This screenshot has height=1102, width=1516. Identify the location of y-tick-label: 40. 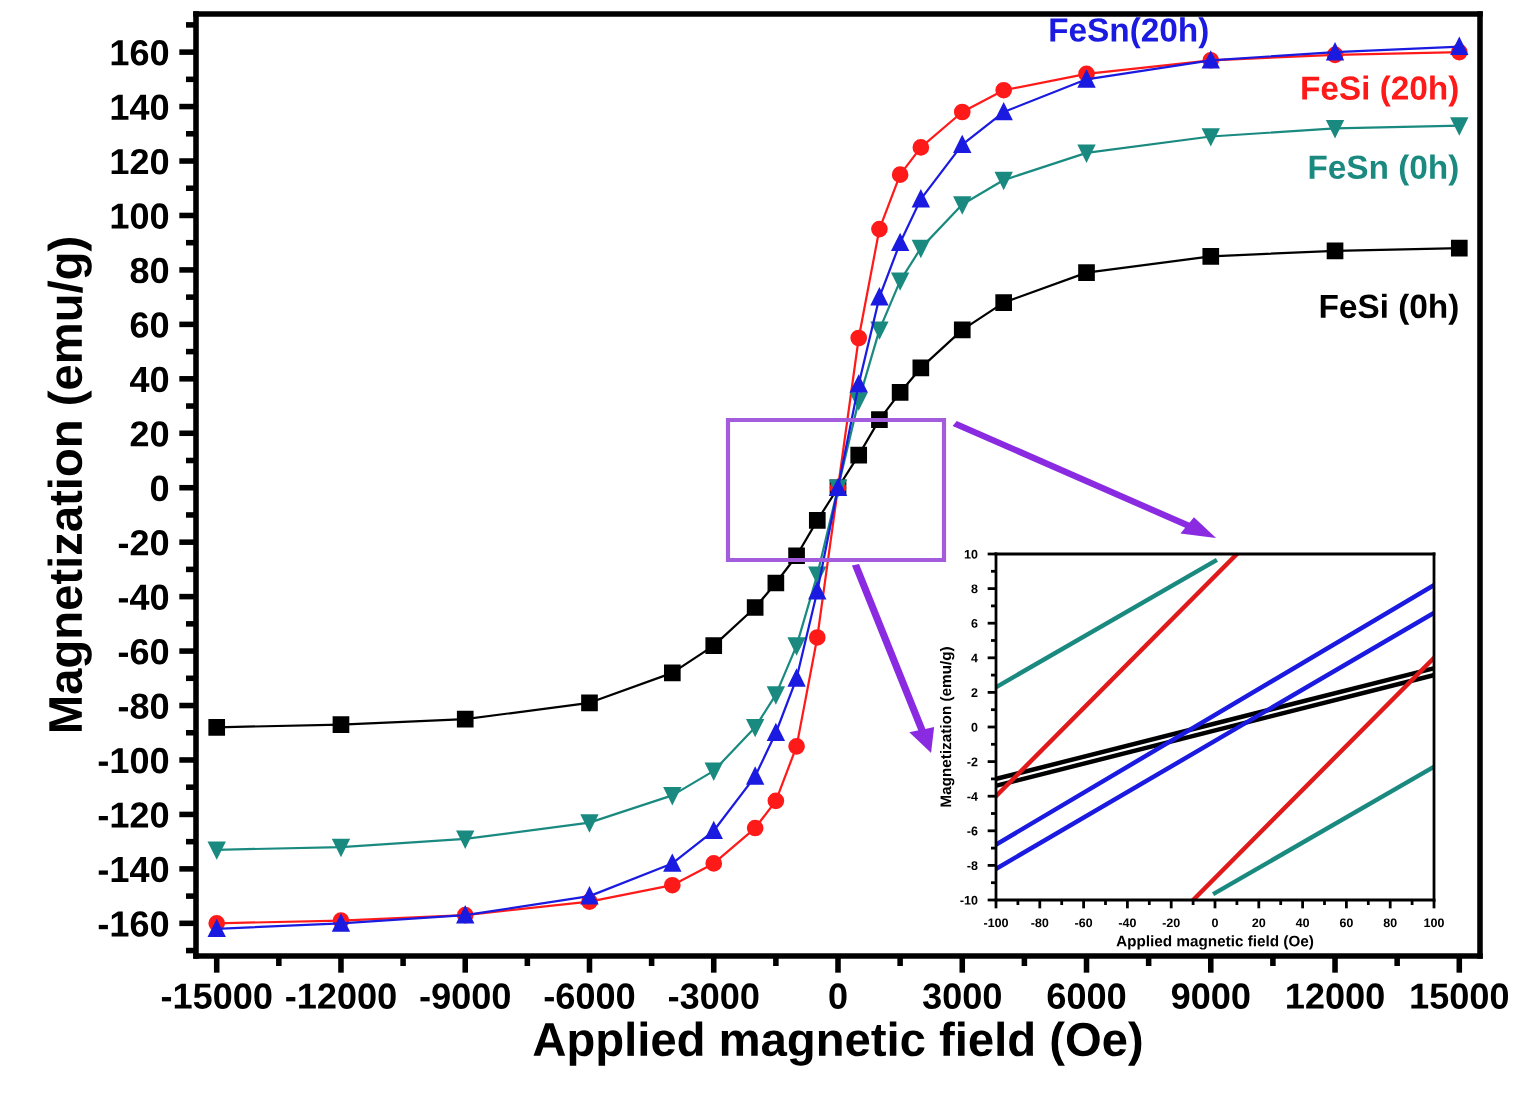
(149, 379).